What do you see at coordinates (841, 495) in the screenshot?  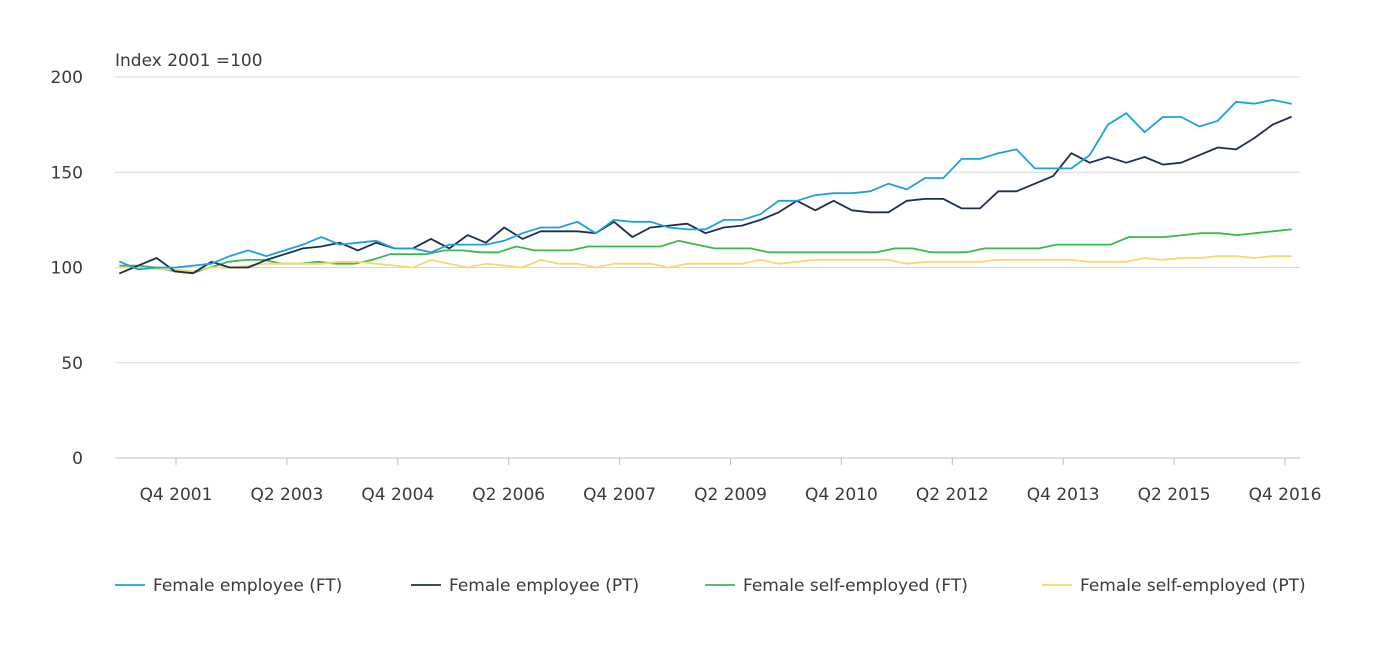 I see `x-tick-label: Q4 2010` at bounding box center [841, 495].